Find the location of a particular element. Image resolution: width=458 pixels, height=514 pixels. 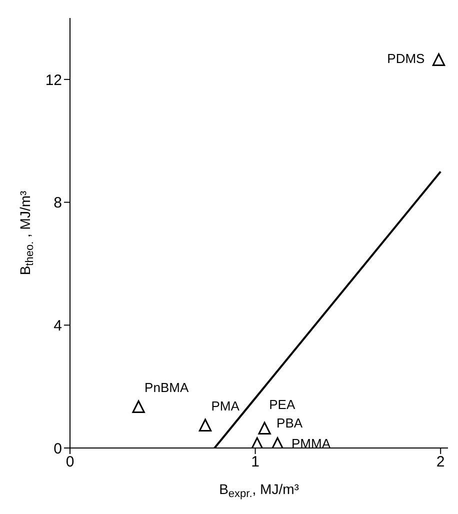

x-axis-title: B$_{expr.}$, MJ/m³ is located at coordinates (259, 490).